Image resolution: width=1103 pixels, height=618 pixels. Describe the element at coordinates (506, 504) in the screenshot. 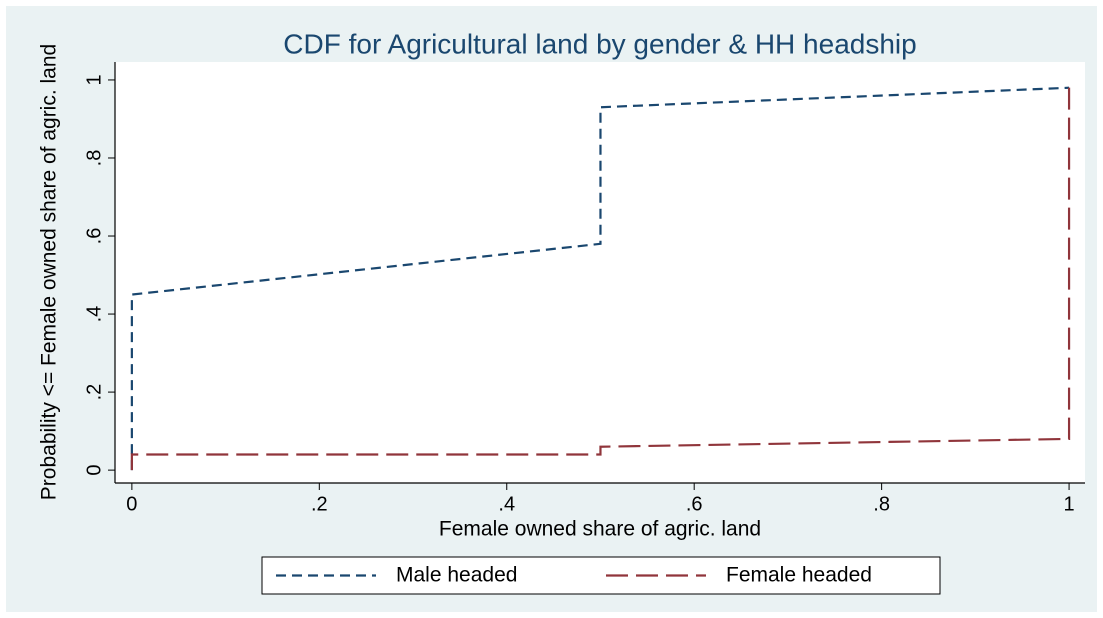

I see `x-tick-label: .4` at that location.